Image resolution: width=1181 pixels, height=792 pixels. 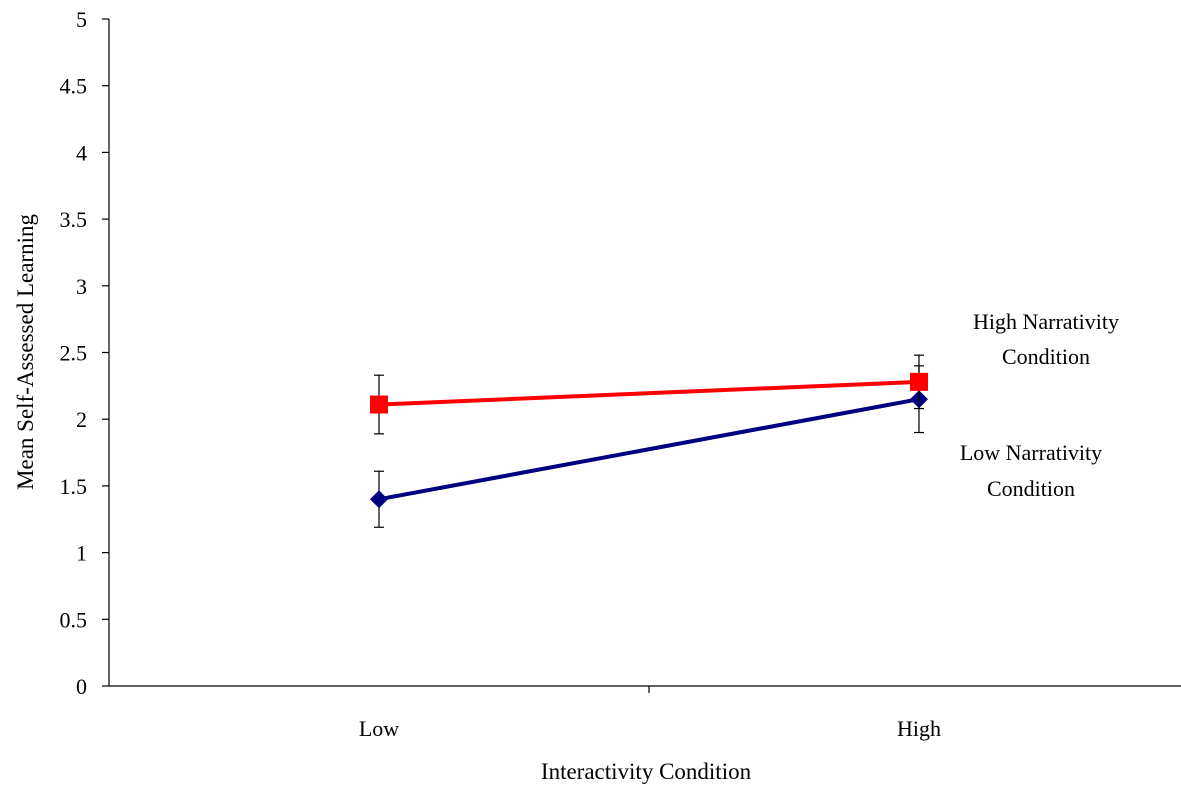 I want to click on y-axis-ticks: 0 0.5 1 1.5 2 2.5 3 3.5 4 4.5 5, so click(x=84, y=353).